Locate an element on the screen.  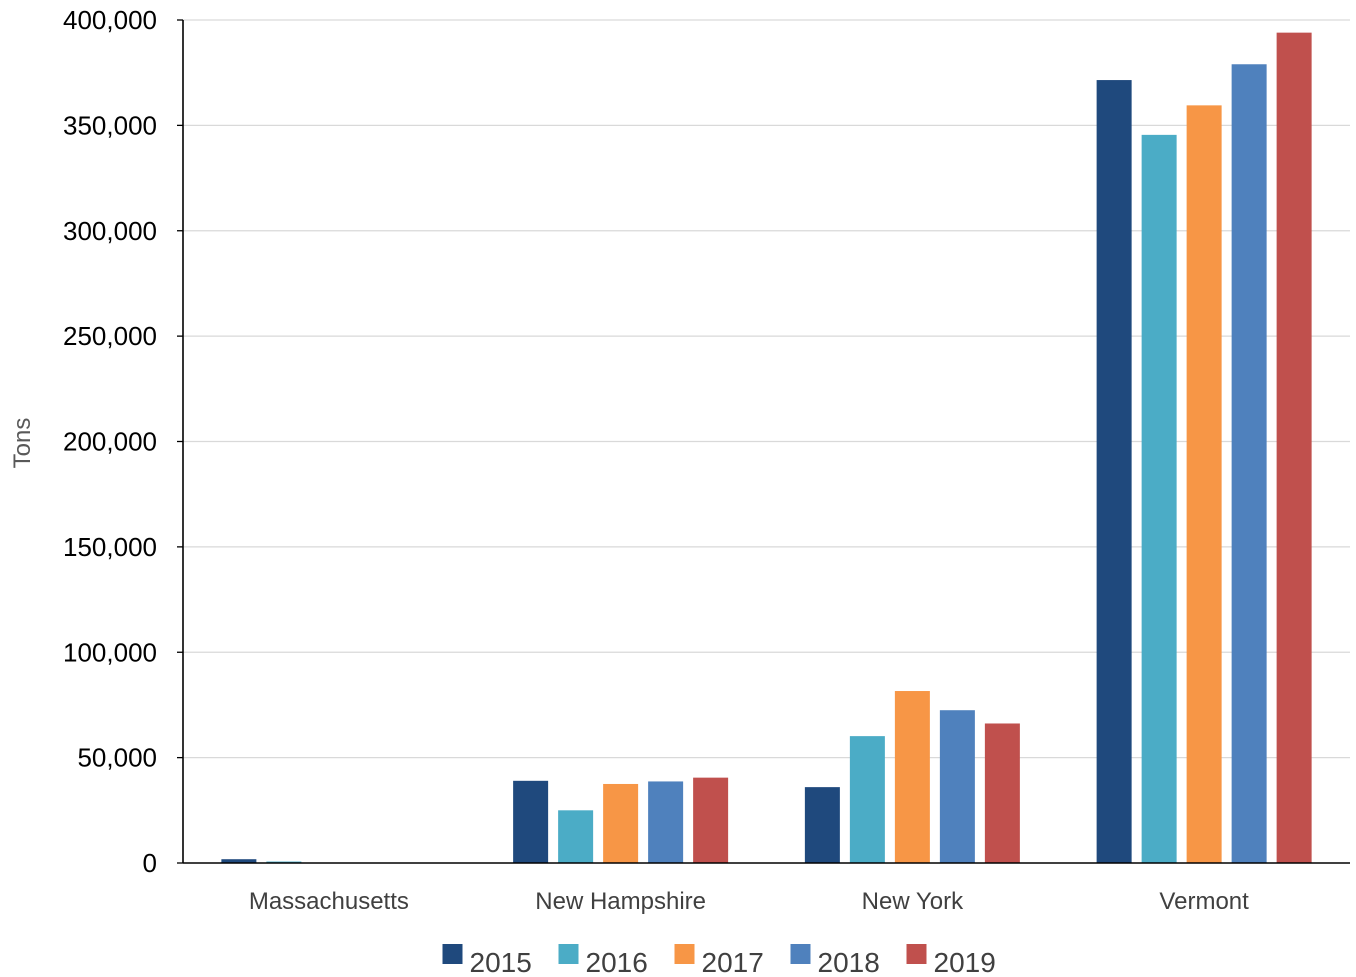
legend-item-2018: 2018 is located at coordinates (835, 960).